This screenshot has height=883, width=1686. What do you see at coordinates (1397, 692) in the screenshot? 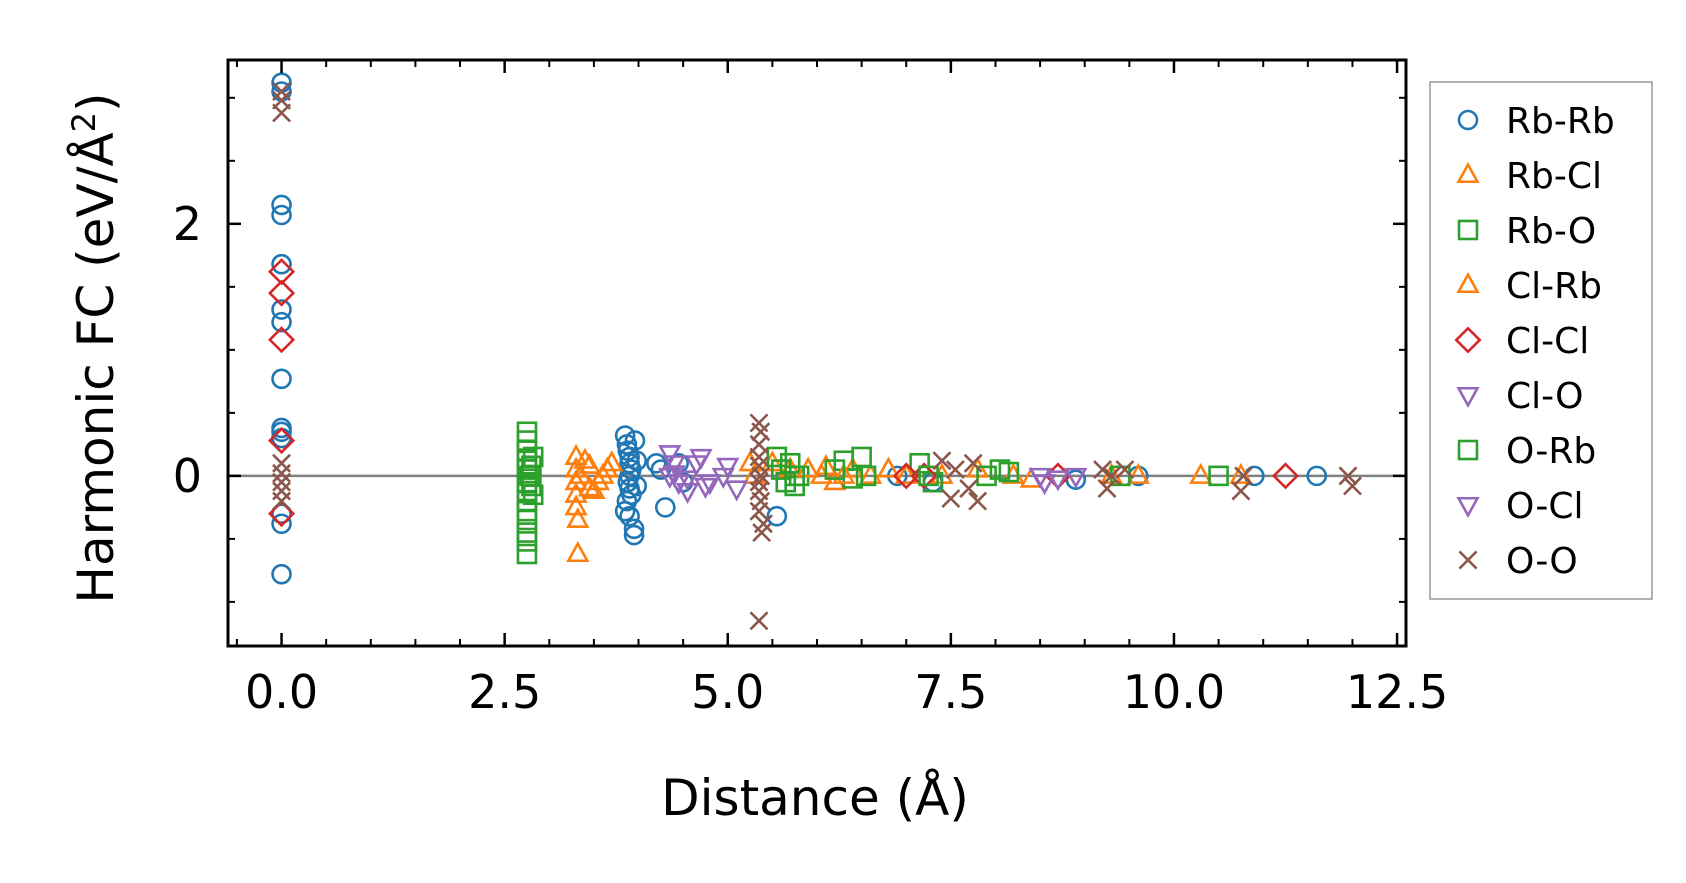
I see `x-tick-label: 12.5` at bounding box center [1397, 692].